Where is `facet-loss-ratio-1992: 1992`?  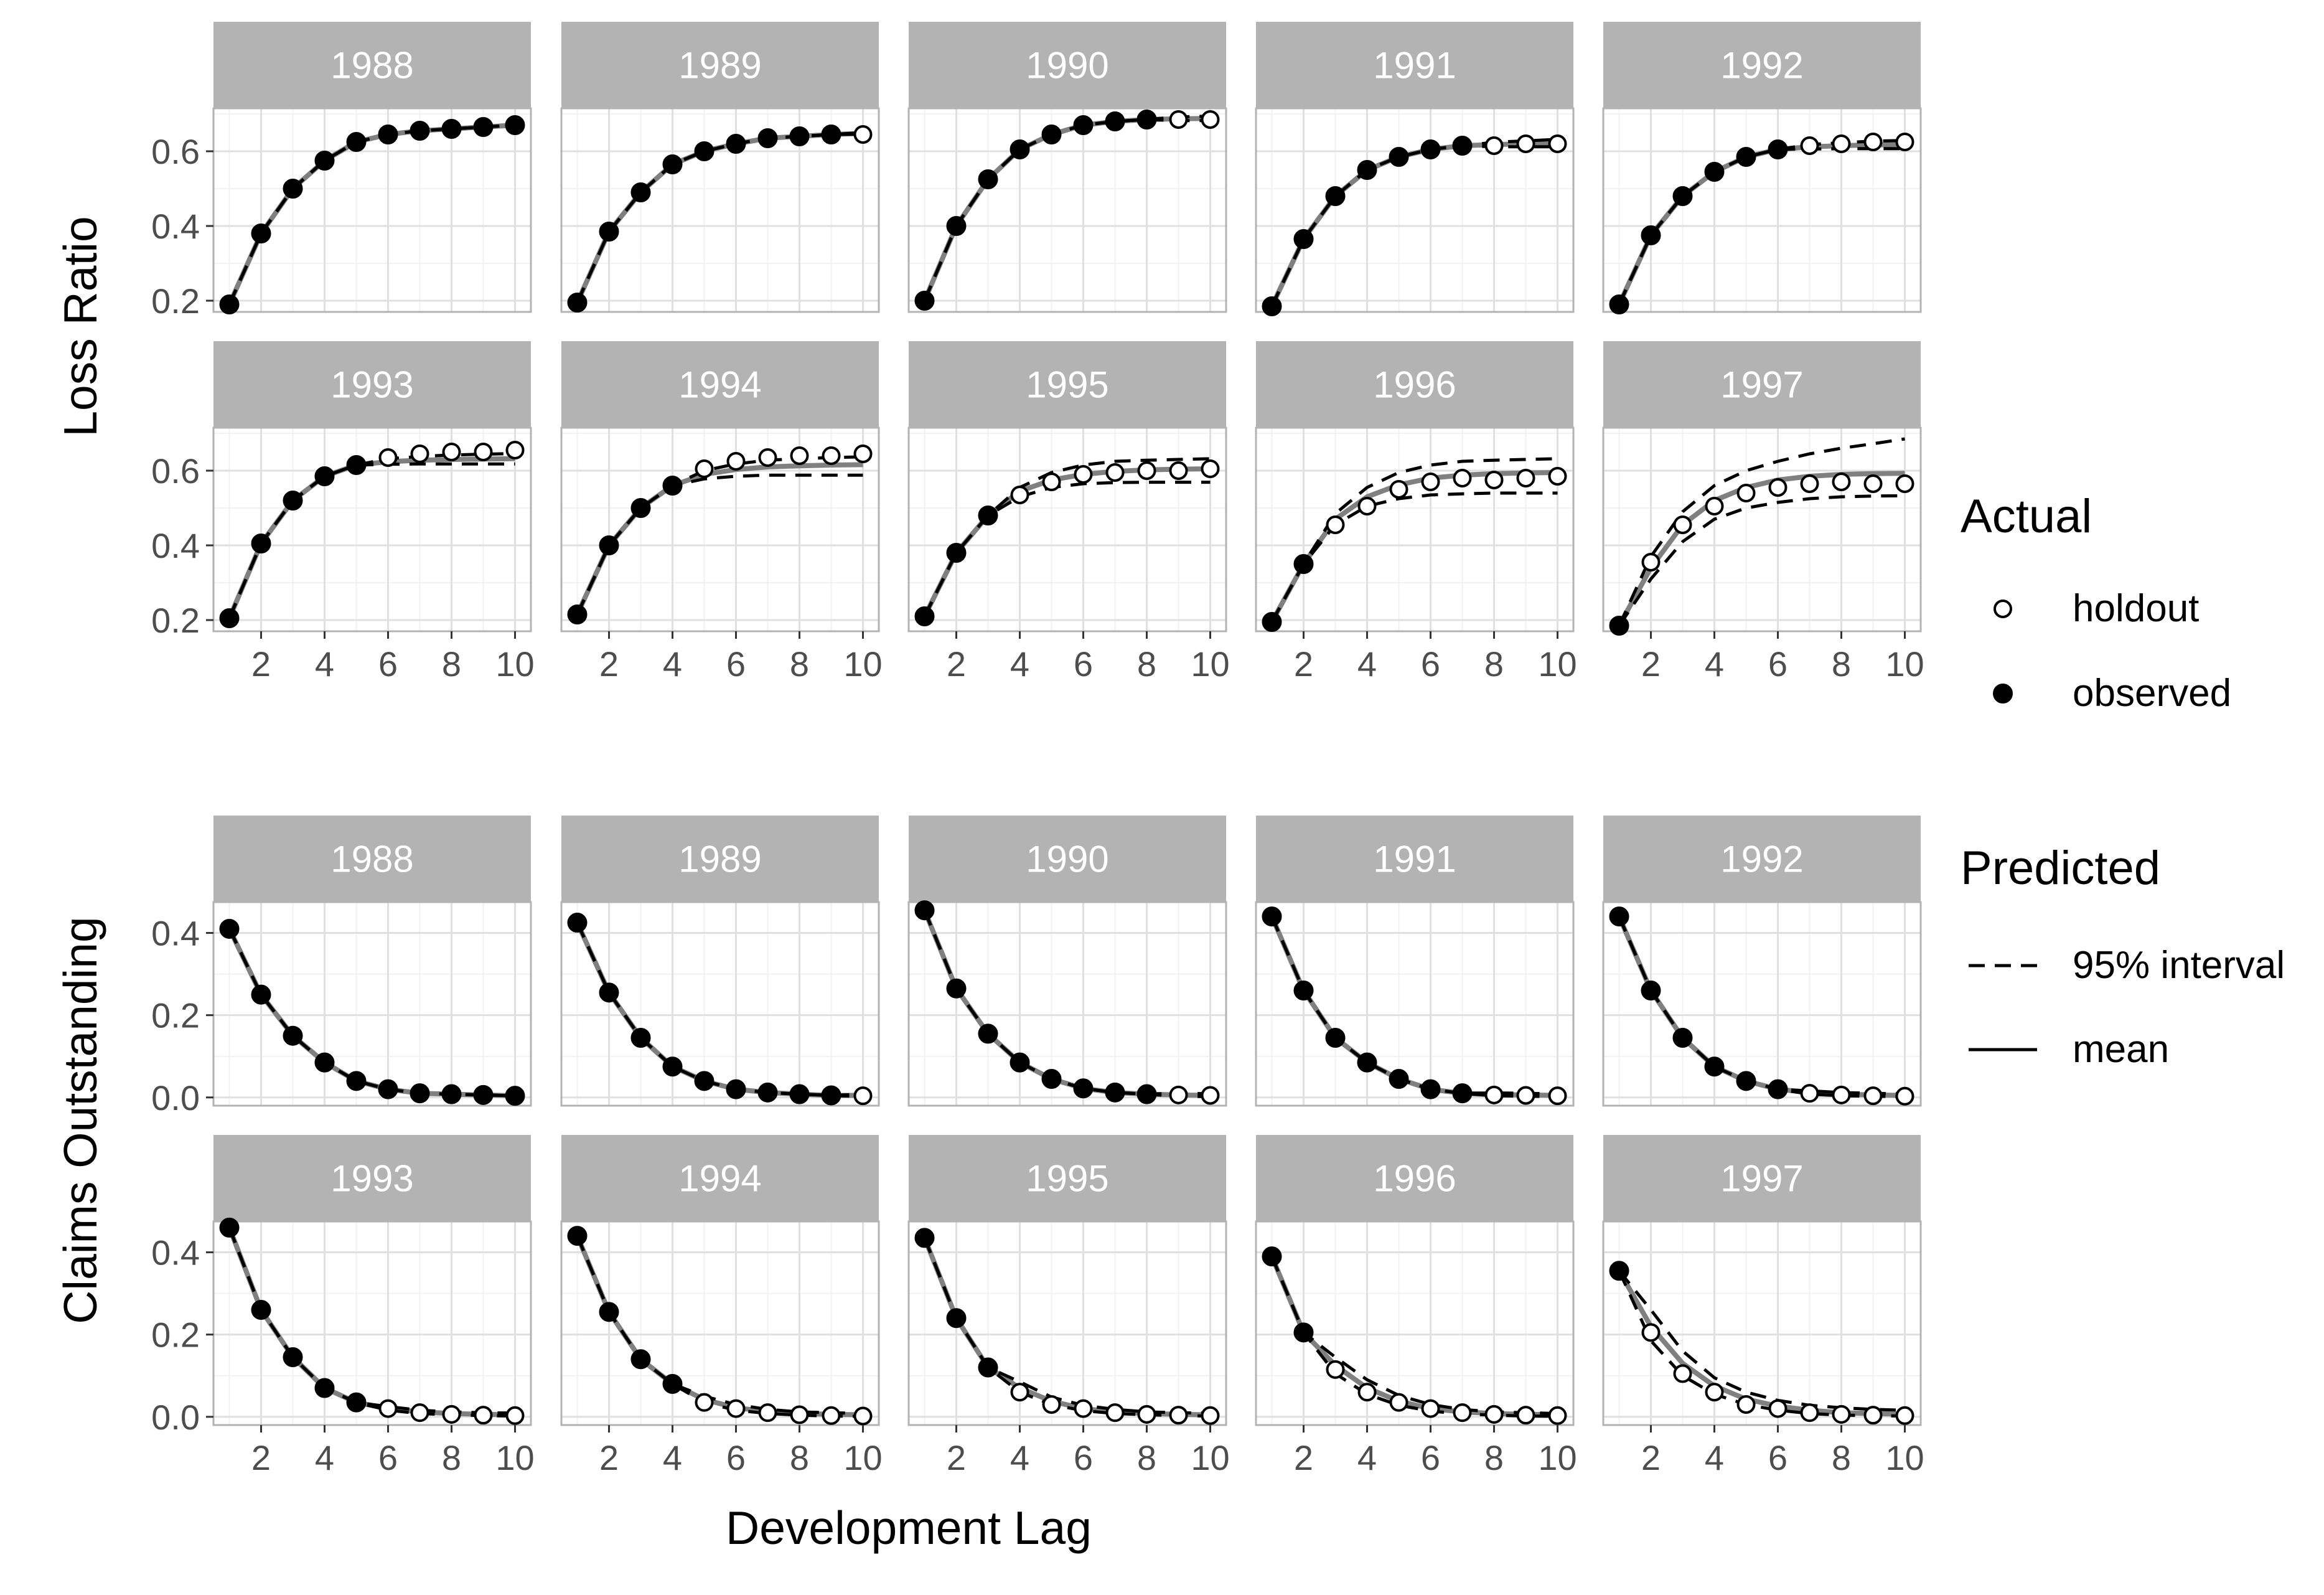
facet-loss-ratio-1992: 1992 is located at coordinates (1762, 168).